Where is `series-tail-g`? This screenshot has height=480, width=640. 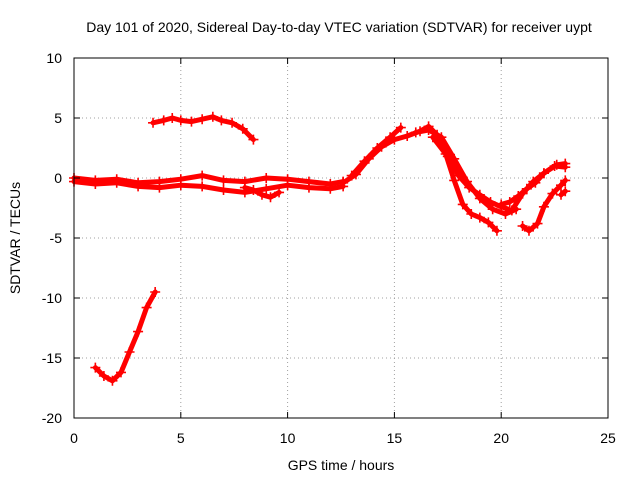
series-tail-g is located at coordinates (563, 193).